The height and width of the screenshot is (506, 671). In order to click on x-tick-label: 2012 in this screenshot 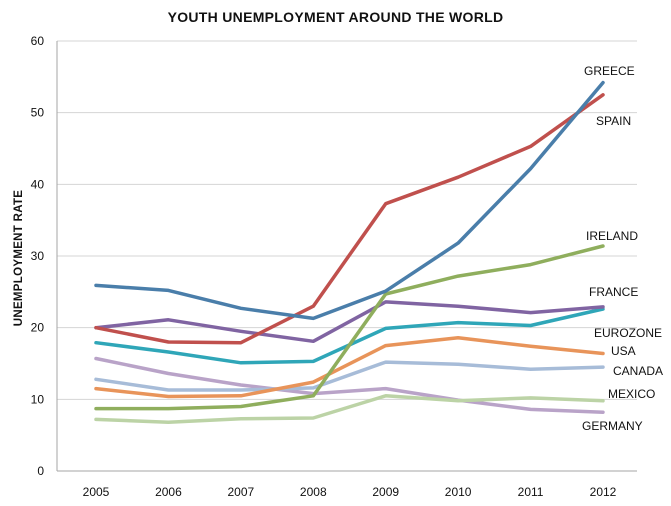, I will do `click(603, 492)`.